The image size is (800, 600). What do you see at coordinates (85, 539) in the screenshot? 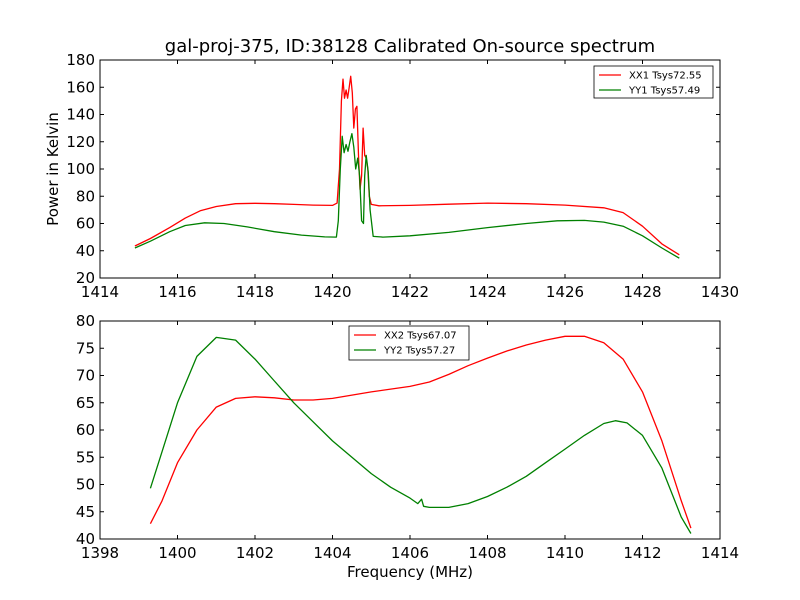
I see `bottom-y-tick-label: 40` at bounding box center [85, 539].